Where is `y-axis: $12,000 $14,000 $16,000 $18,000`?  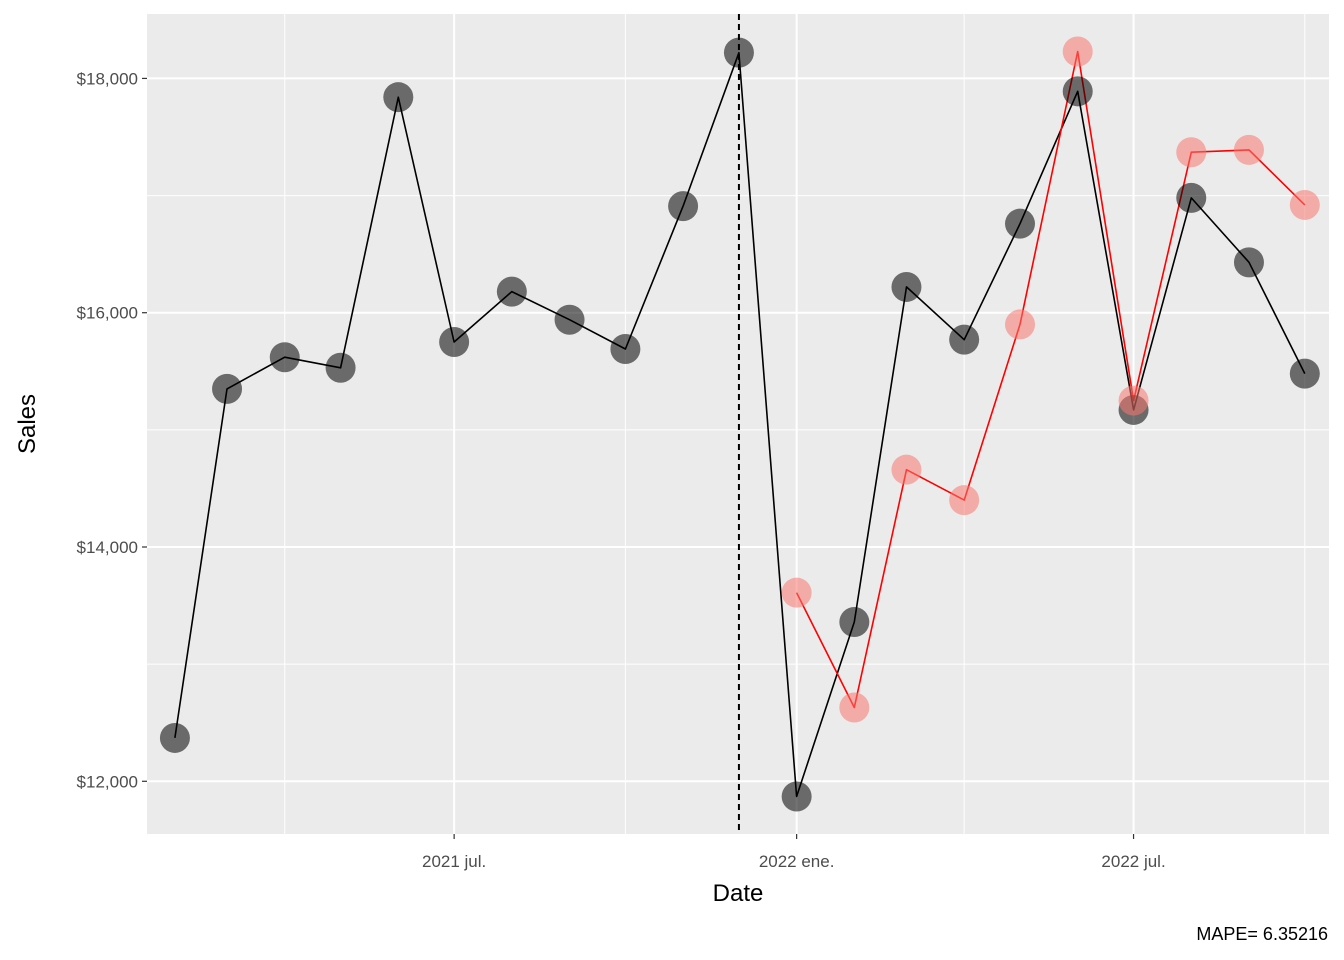
y-axis: $12,000 $14,000 $16,000 $18,000 is located at coordinates (112, 430).